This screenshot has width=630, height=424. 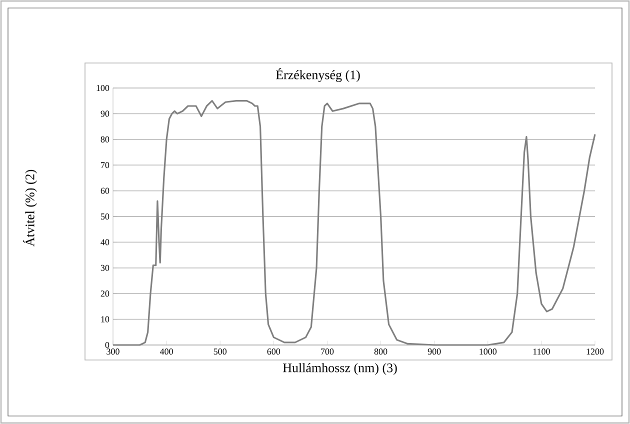 What do you see at coordinates (595, 351) in the screenshot?
I see `x-tick-label: 1200` at bounding box center [595, 351].